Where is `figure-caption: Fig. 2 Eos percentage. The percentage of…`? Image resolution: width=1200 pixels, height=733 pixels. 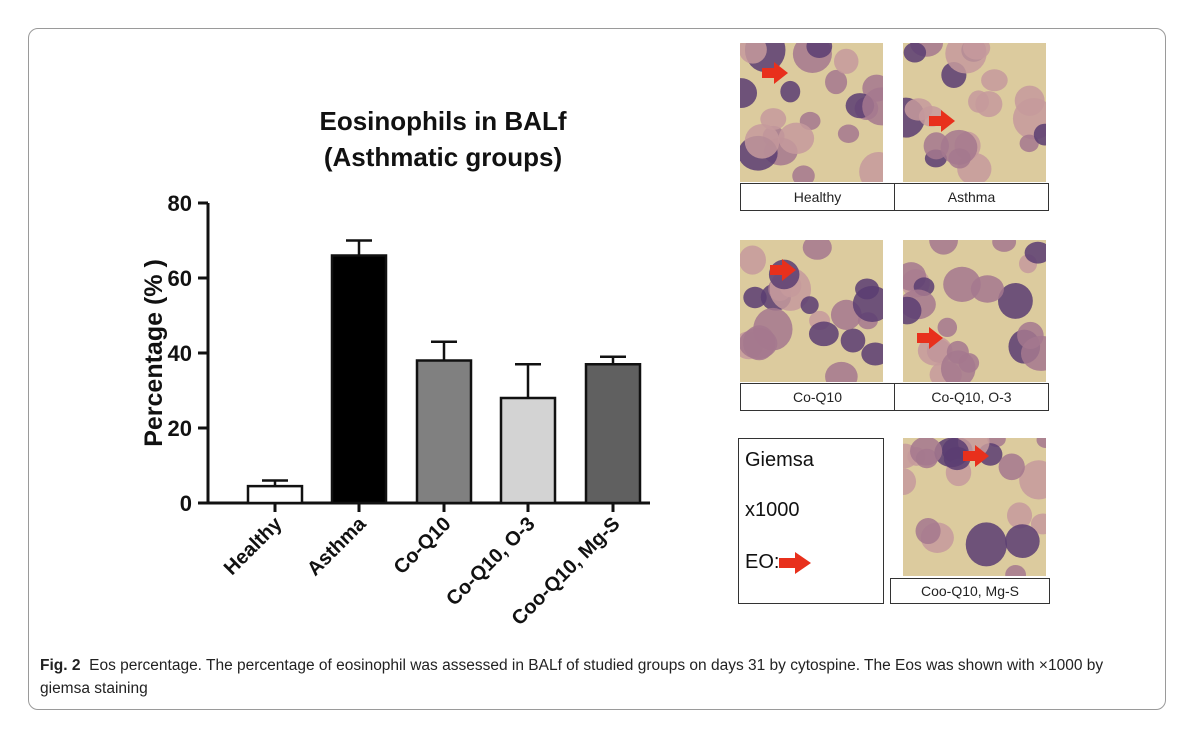 figure-caption: Fig. 2 Eos percentage. The percentage of… is located at coordinates (595, 677).